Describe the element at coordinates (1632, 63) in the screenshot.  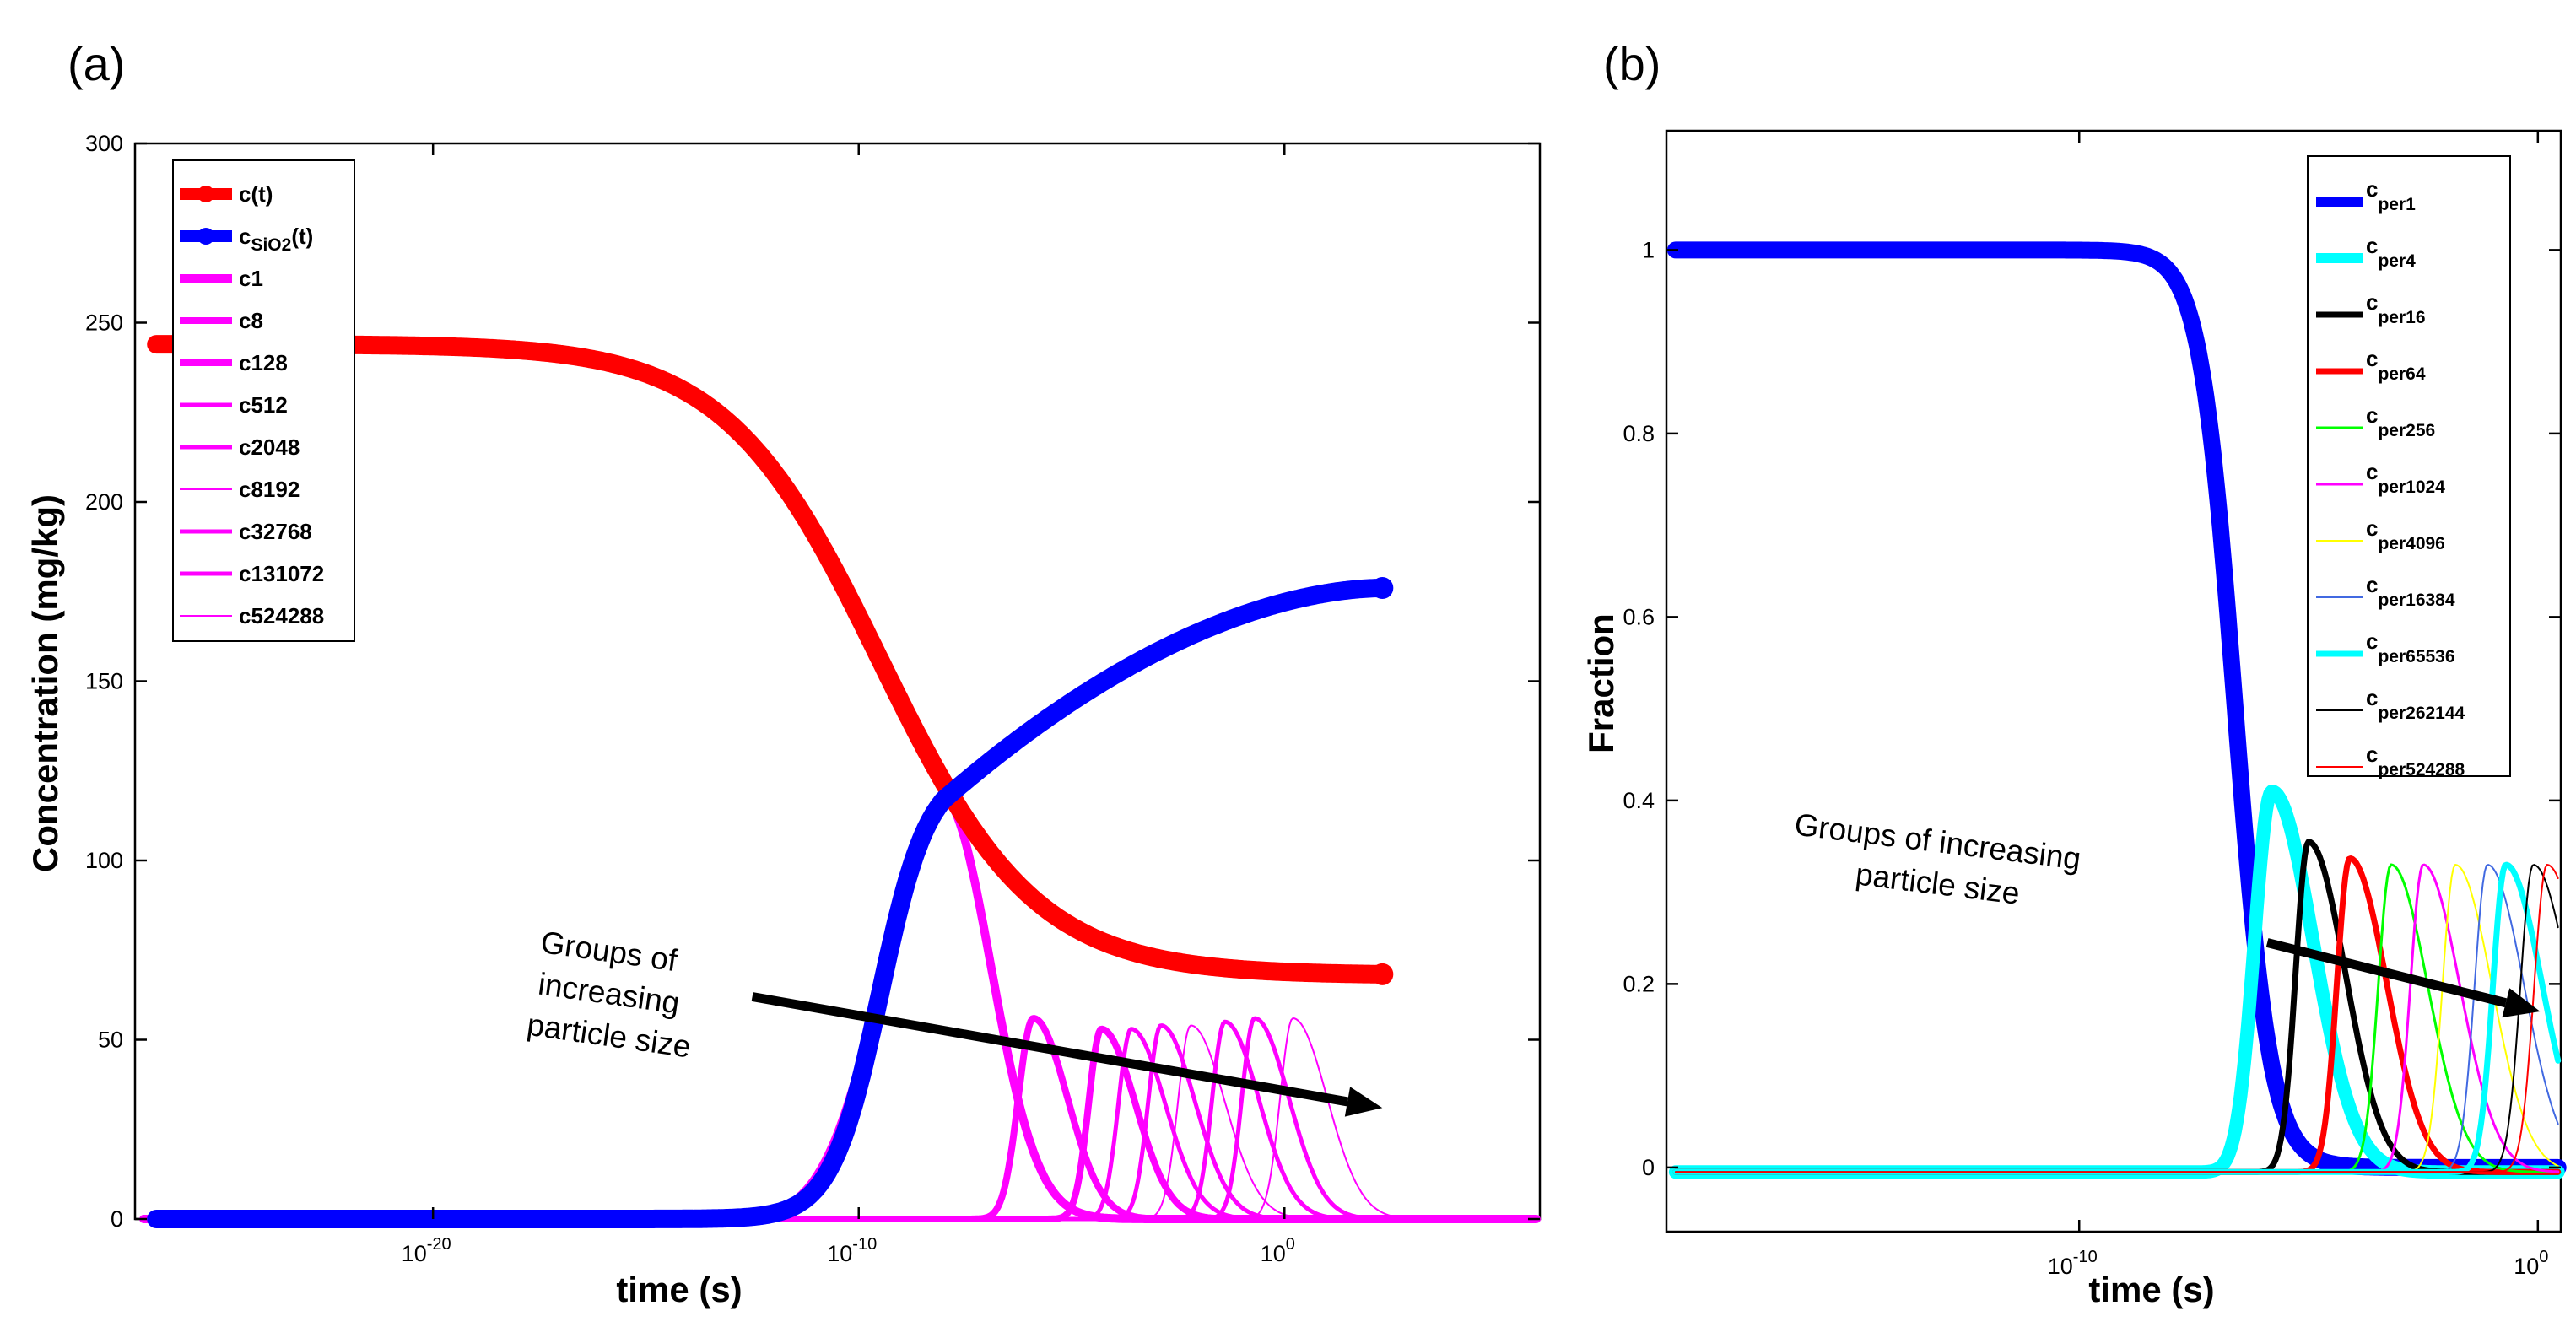
I see `panel-b-label: (b)` at that location.